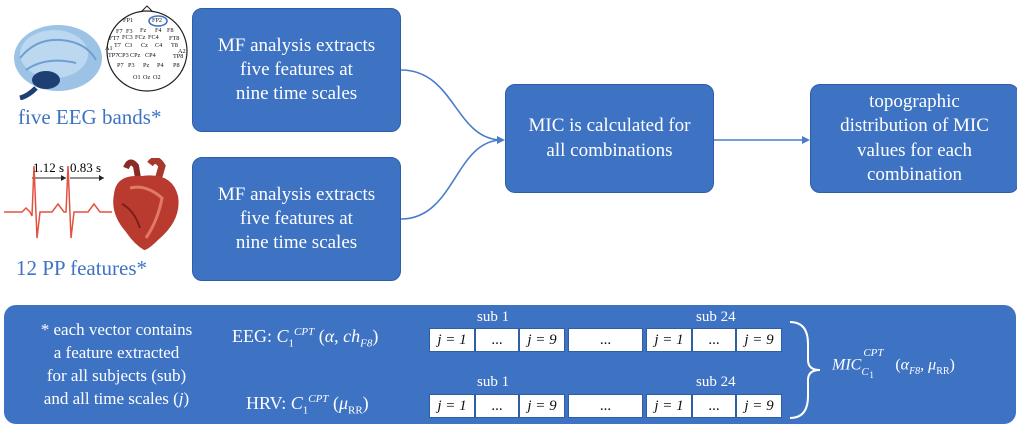 The height and width of the screenshot is (427, 1017). What do you see at coordinates (806, 140) in the screenshot?
I see `arrowhead-topo` at bounding box center [806, 140].